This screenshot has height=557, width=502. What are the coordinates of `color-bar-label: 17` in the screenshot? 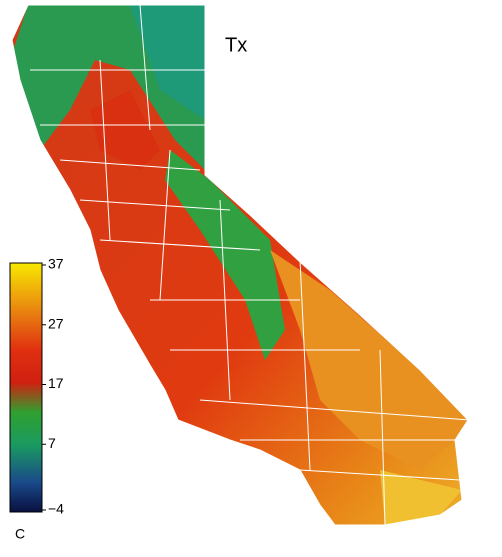 It's located at (56, 383).